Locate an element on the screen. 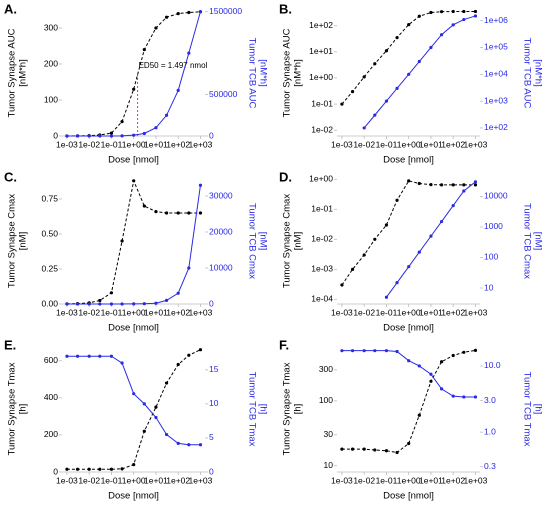 This screenshot has width=550, height=505. y-axis-label: [nM*h] is located at coordinates (298, 72).